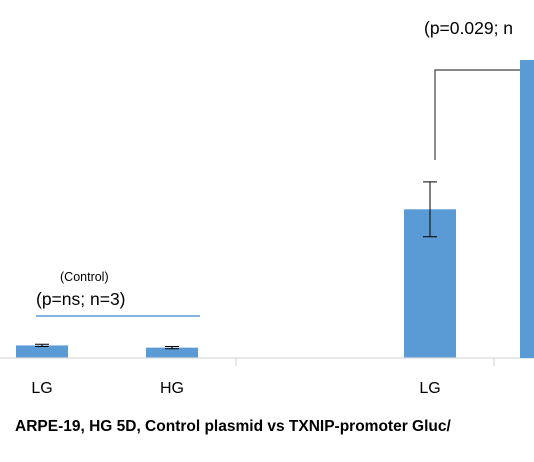  Describe the element at coordinates (81, 299) in the screenshot. I see `control-stat-label: (p=ns; n=3)` at that location.